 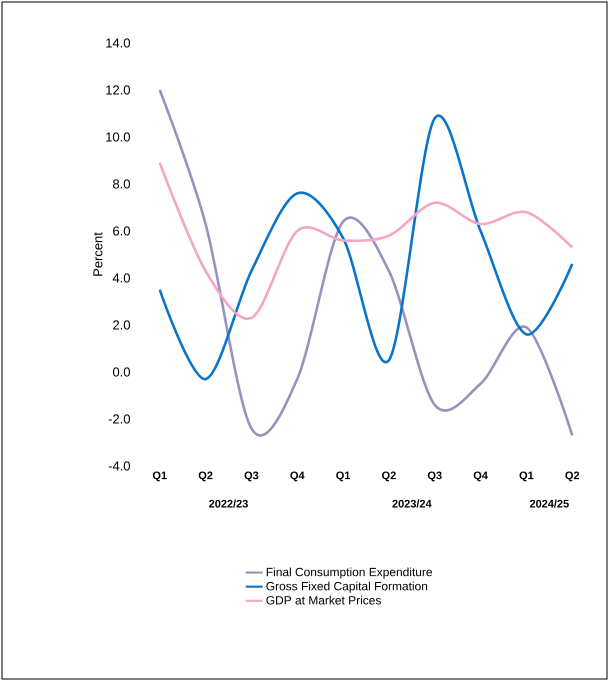 I want to click on y-tick-label: 4.0, so click(x=121, y=278).